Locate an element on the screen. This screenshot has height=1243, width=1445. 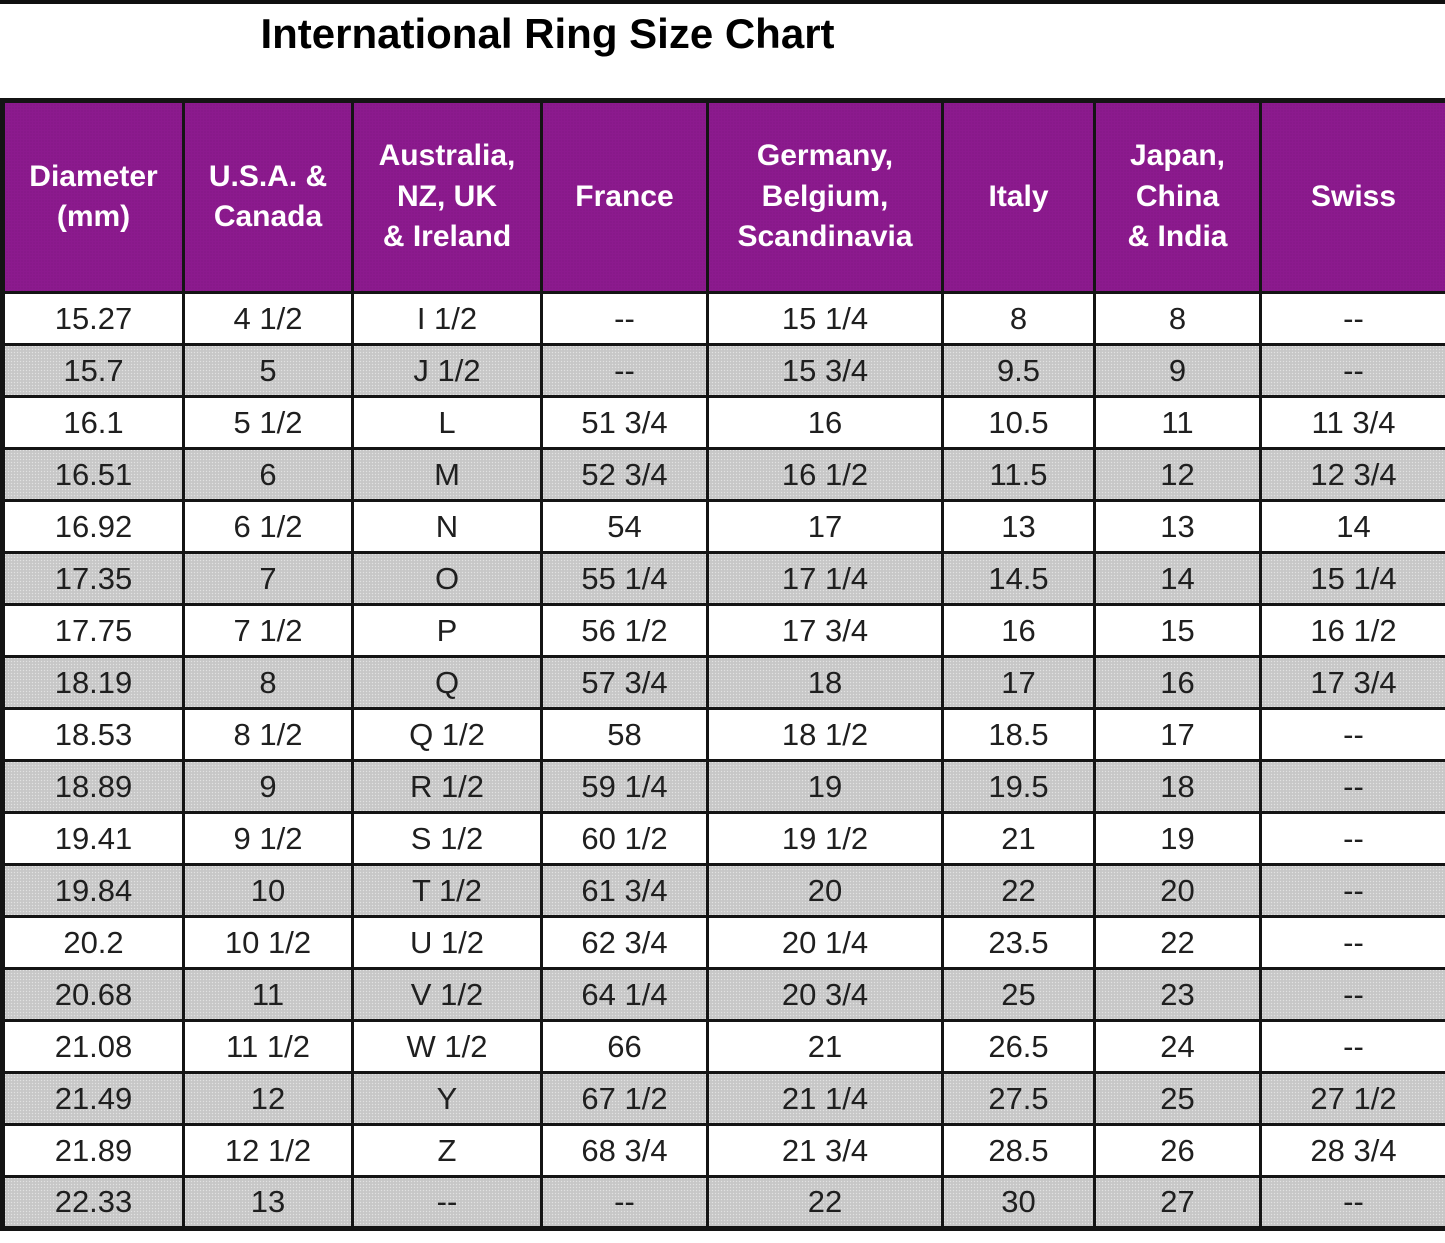
cell-australia-nz-uk-ireland: -- is located at coordinates (447, 1202).